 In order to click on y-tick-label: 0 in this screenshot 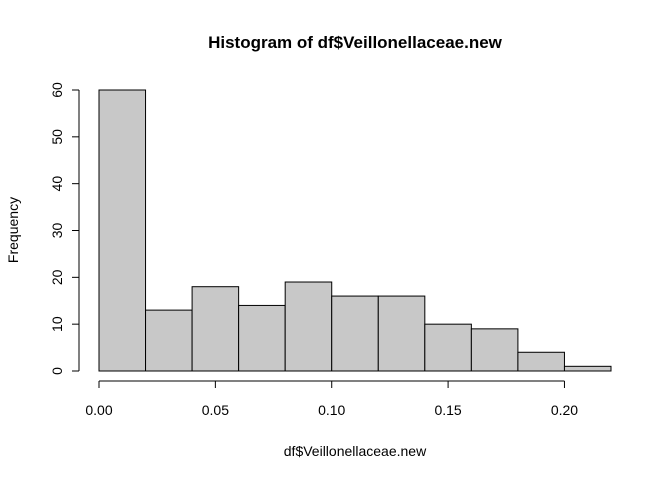, I will do `click(57, 371)`.